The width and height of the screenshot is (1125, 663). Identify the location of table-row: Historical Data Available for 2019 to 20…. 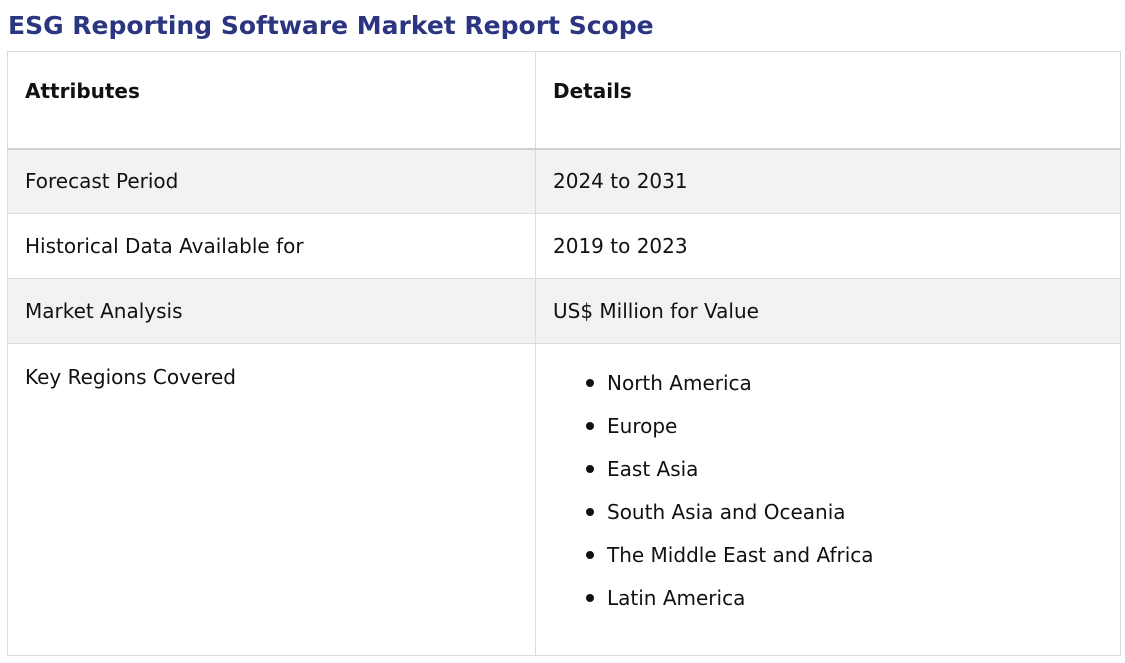
(564, 246).